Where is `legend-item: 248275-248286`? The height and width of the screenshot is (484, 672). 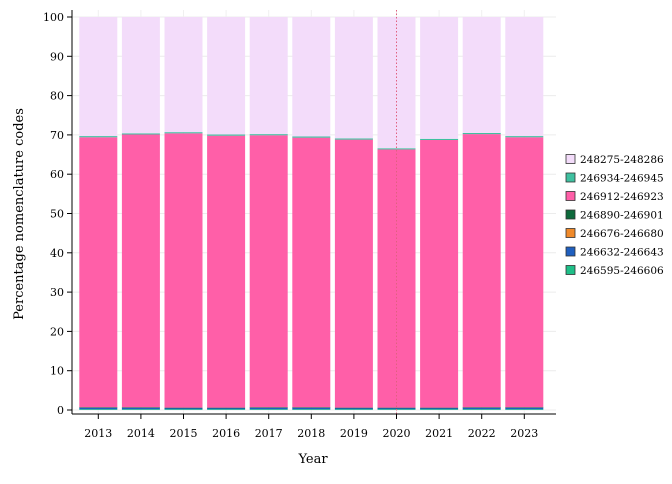 legend-item: 248275-248286 is located at coordinates (614, 160).